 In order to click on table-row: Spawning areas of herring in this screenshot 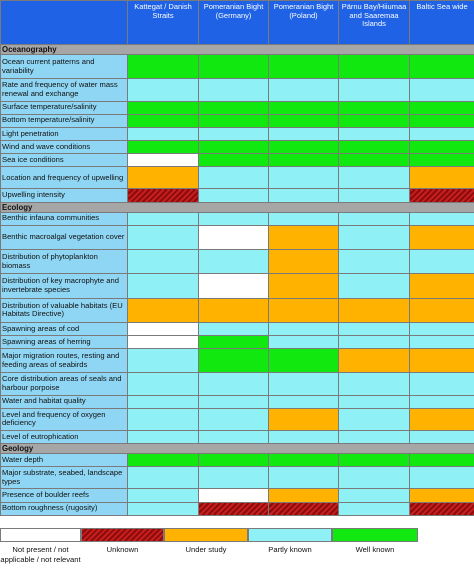, I will do `click(237, 342)`.